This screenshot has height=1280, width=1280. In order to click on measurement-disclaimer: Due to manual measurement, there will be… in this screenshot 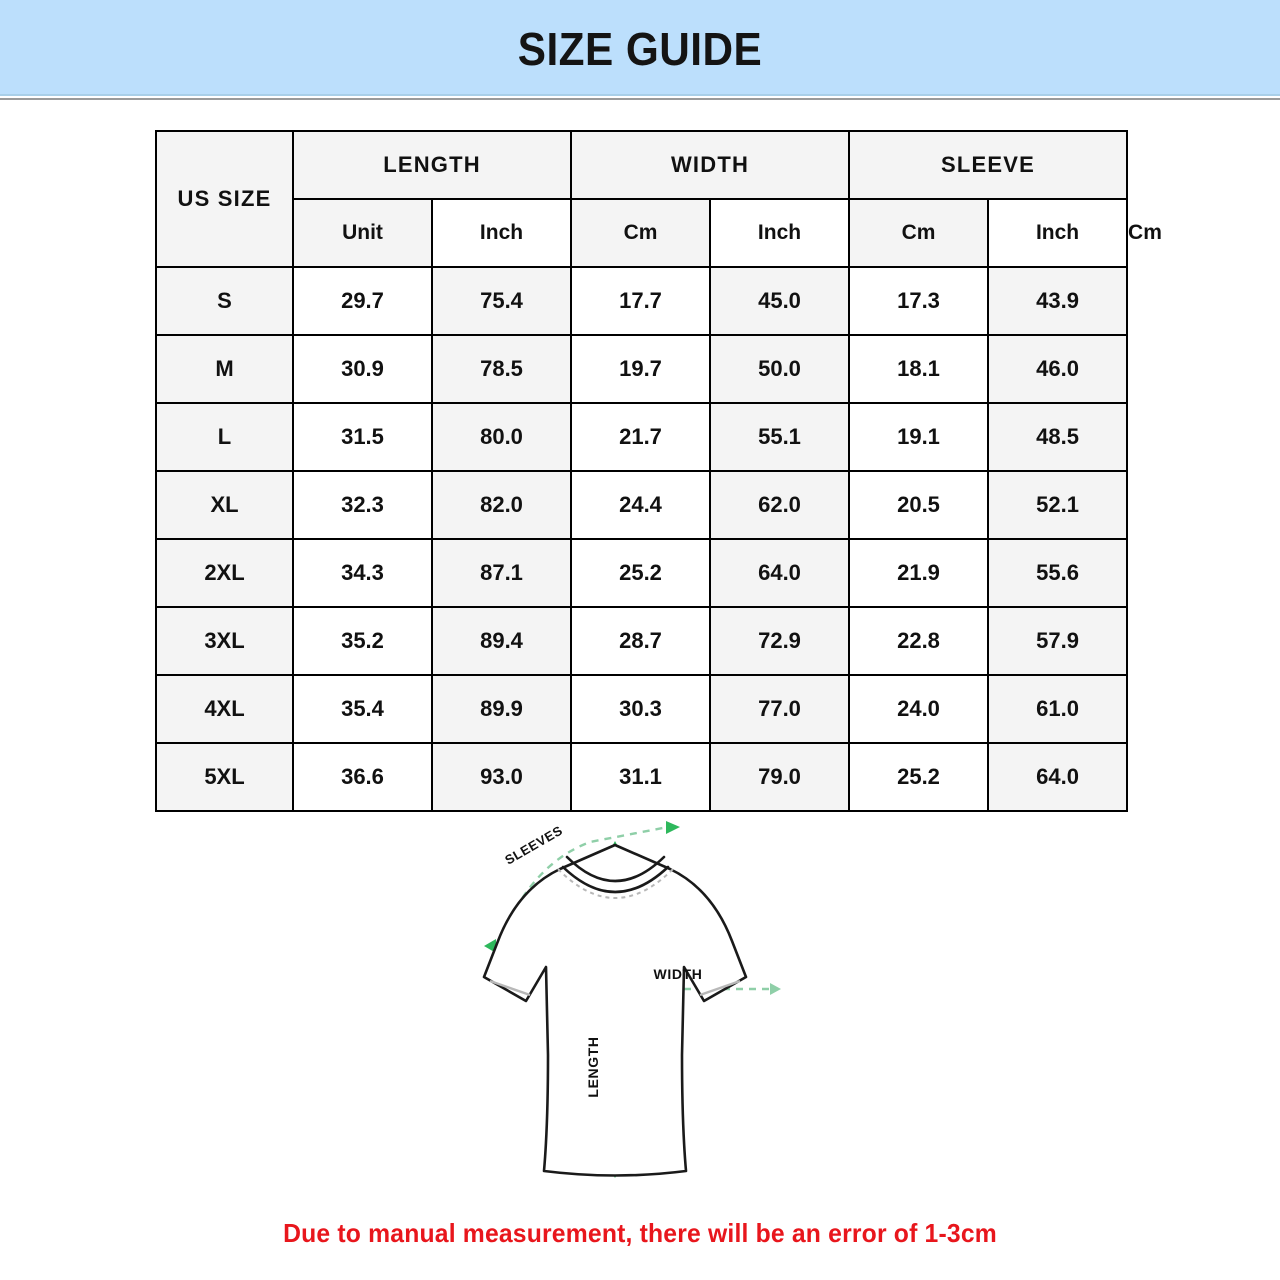, I will do `click(640, 1233)`.